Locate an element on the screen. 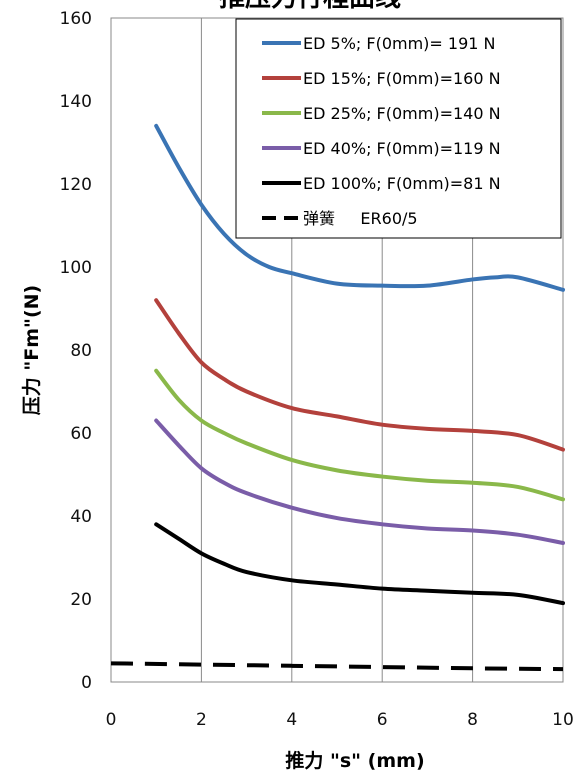  legend-label-6: 弹簧 ER60/5 is located at coordinates (360, 218).